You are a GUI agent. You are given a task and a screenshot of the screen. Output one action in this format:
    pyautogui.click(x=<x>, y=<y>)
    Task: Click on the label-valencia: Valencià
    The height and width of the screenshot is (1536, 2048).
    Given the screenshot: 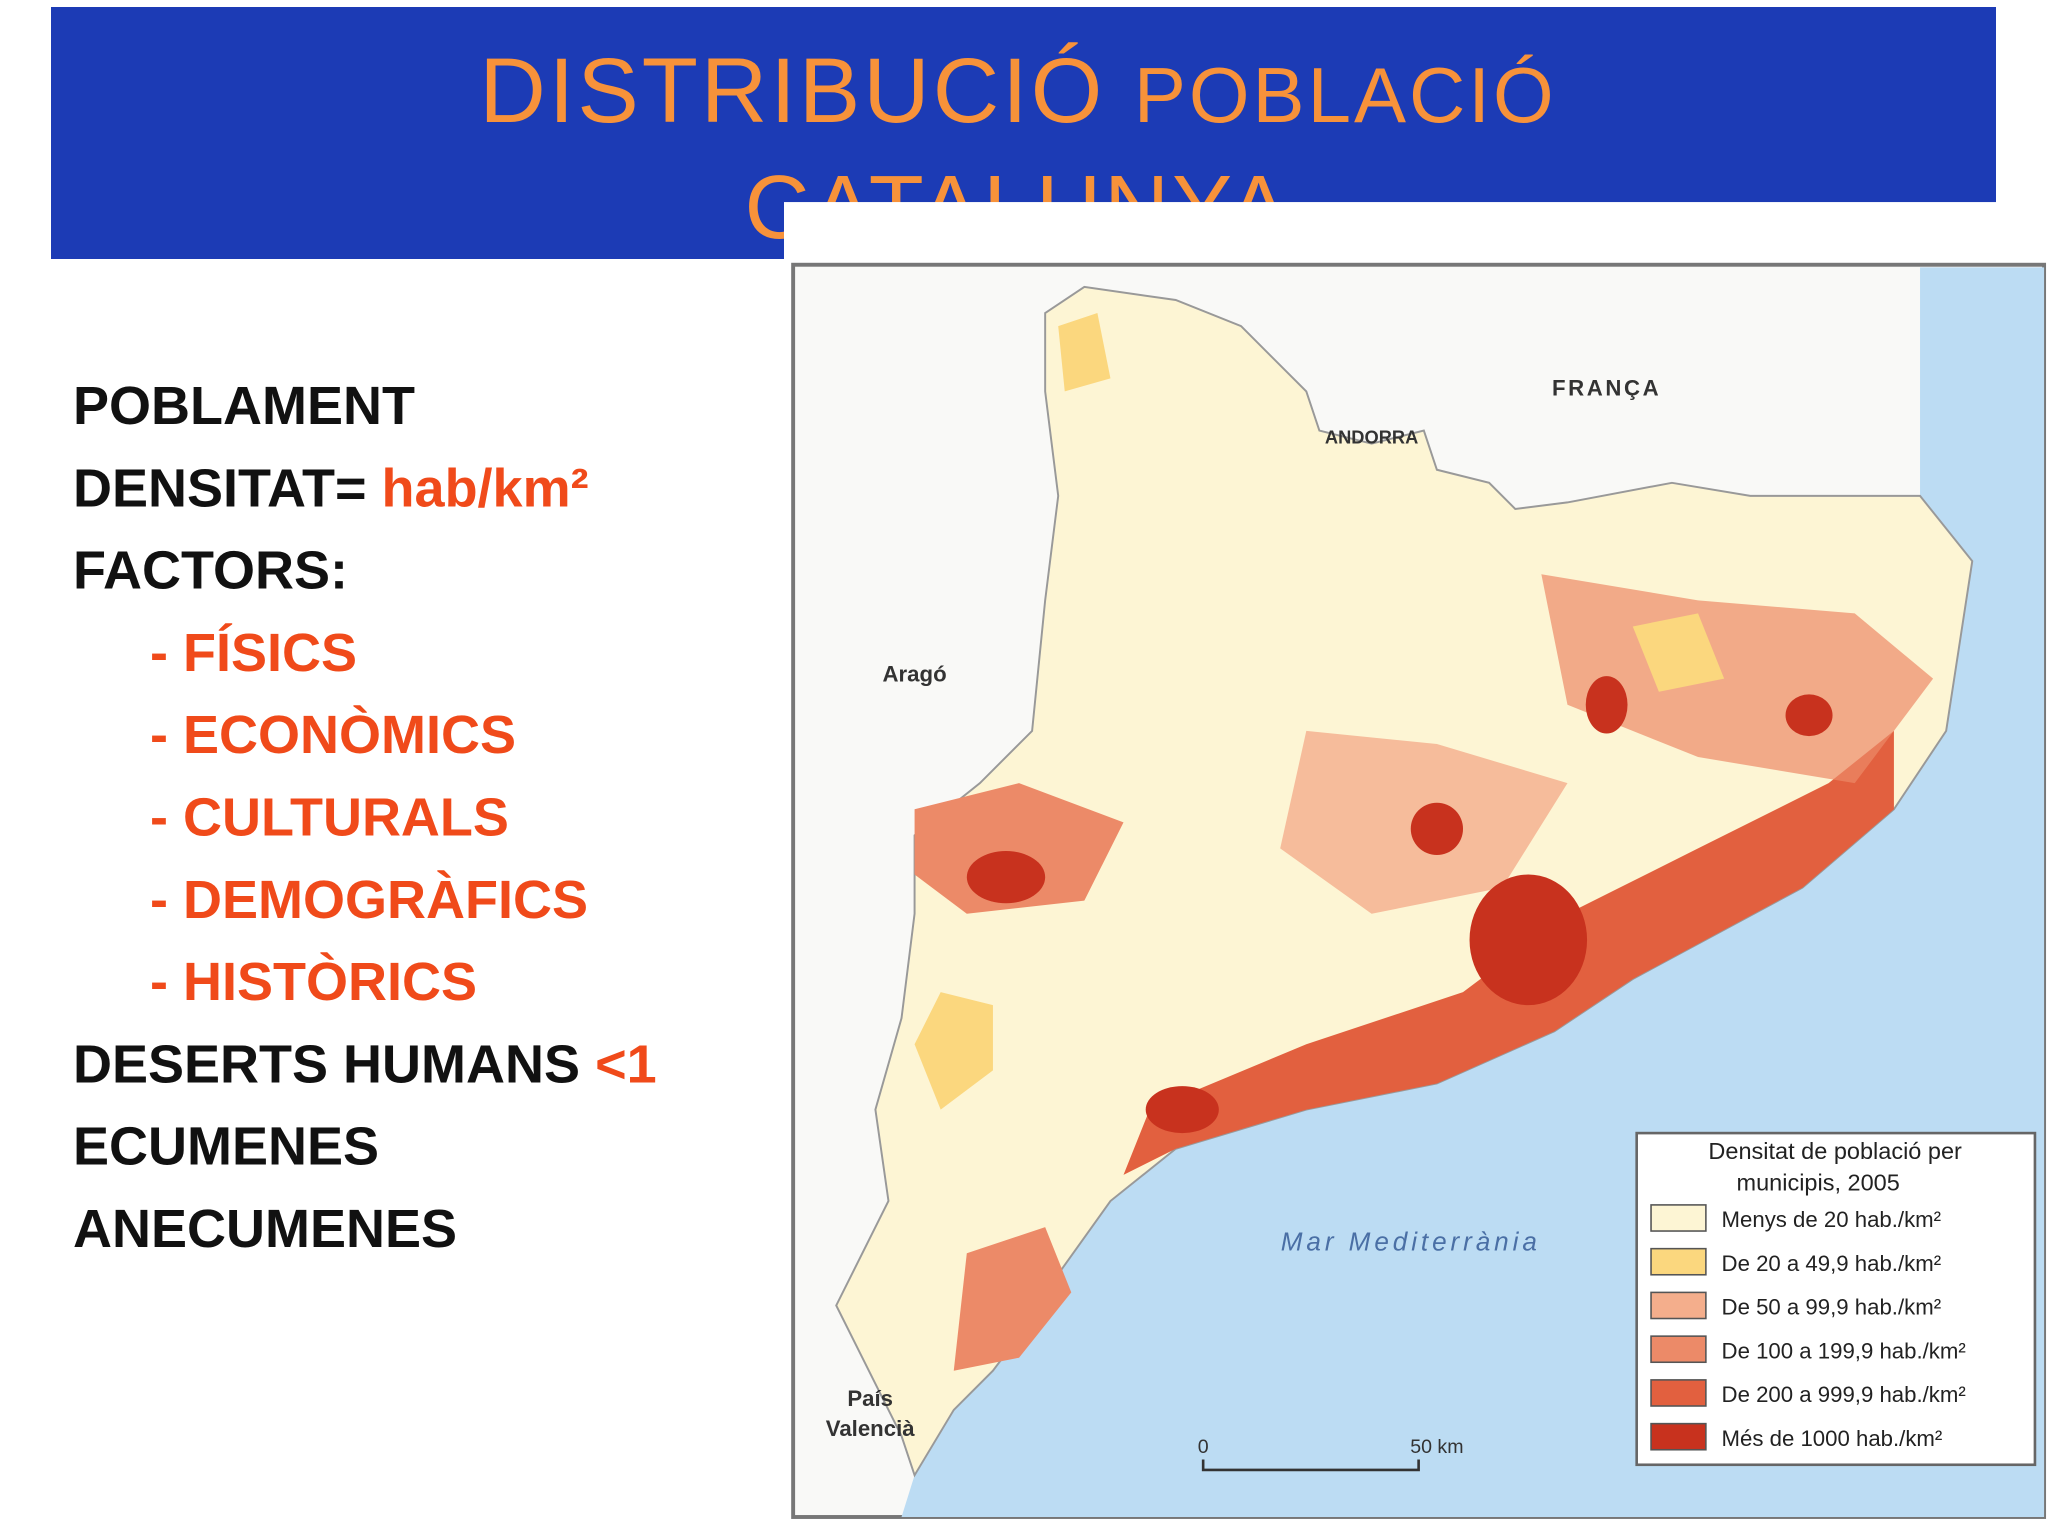 What is the action you would take?
    pyautogui.click(x=870, y=1428)
    